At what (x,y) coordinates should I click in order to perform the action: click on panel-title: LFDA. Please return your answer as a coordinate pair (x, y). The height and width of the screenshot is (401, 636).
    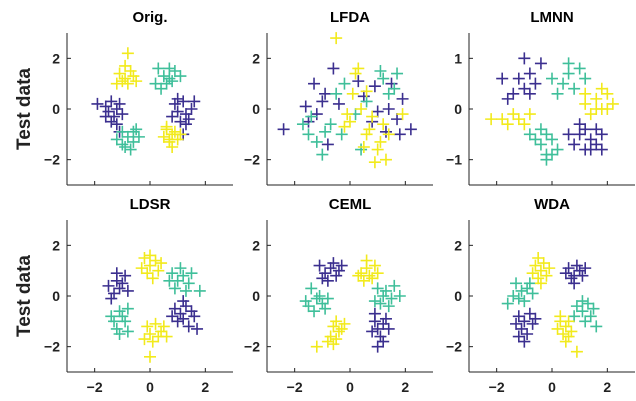
    Looking at the image, I should click on (350, 17).